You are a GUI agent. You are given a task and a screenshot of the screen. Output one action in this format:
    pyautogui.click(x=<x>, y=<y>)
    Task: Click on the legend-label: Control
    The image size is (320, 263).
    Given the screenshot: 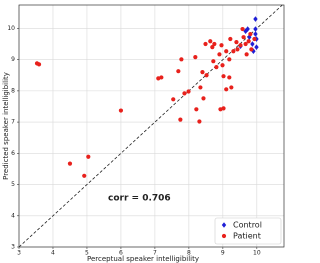 What is the action you would take?
    pyautogui.click(x=247, y=225)
    